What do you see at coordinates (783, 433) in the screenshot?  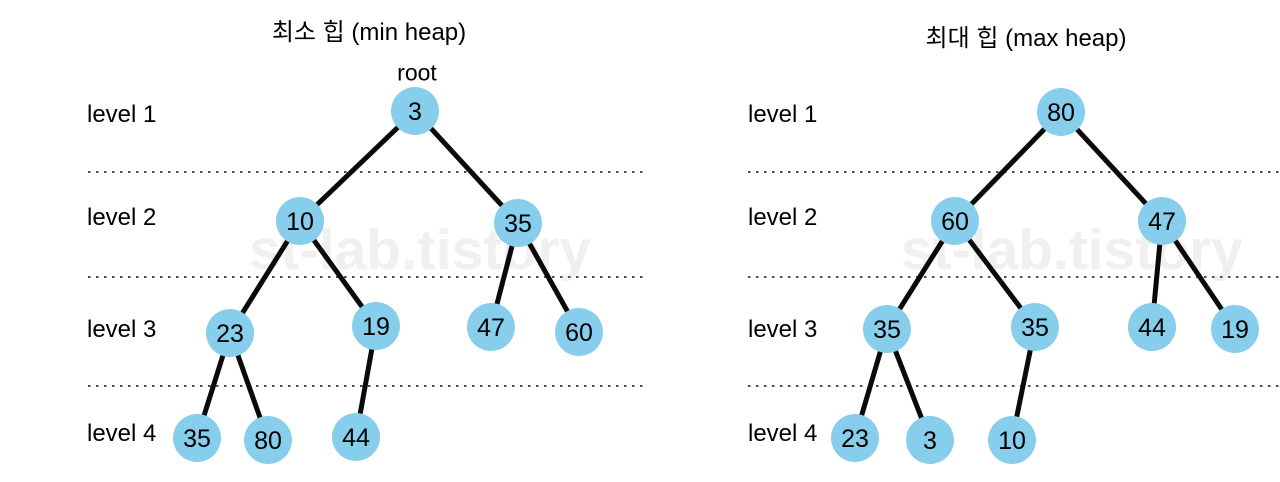 I see `level-label-max-4: level 4` at bounding box center [783, 433].